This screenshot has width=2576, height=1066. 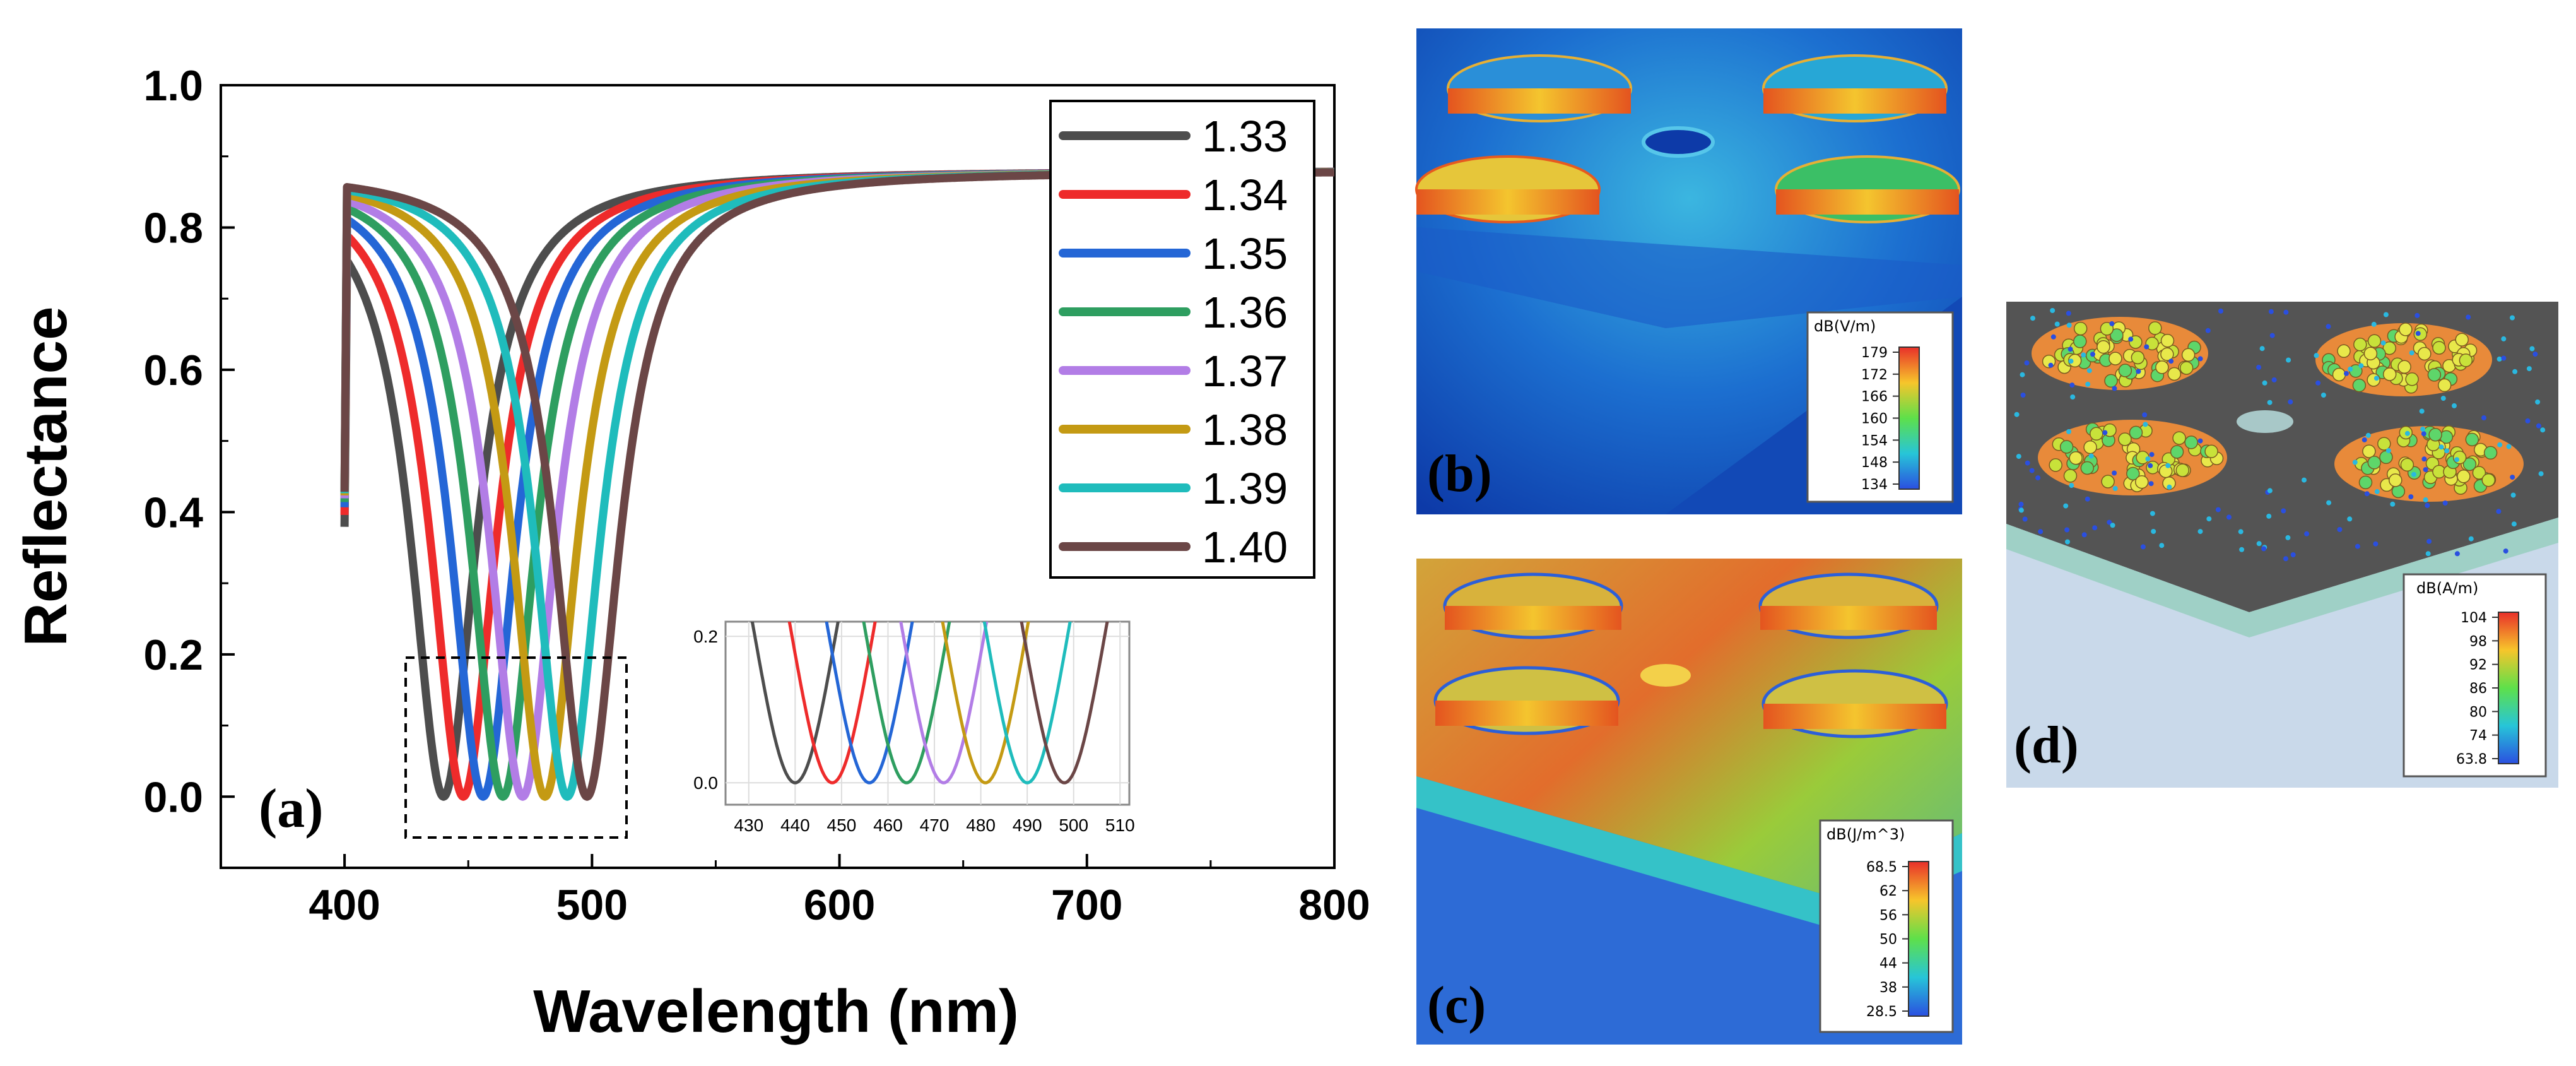 What do you see at coordinates (842, 825) in the screenshot?
I see `inset-x-tick-label: 450` at bounding box center [842, 825].